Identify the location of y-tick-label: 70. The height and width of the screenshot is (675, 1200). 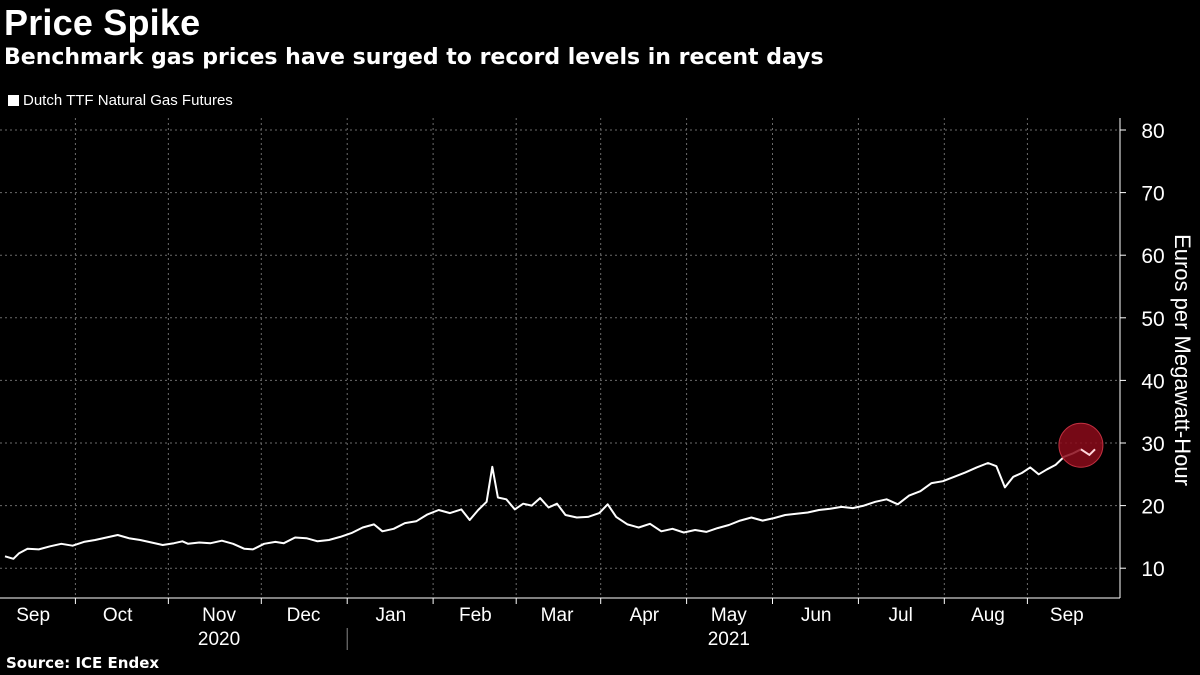
(1152, 194).